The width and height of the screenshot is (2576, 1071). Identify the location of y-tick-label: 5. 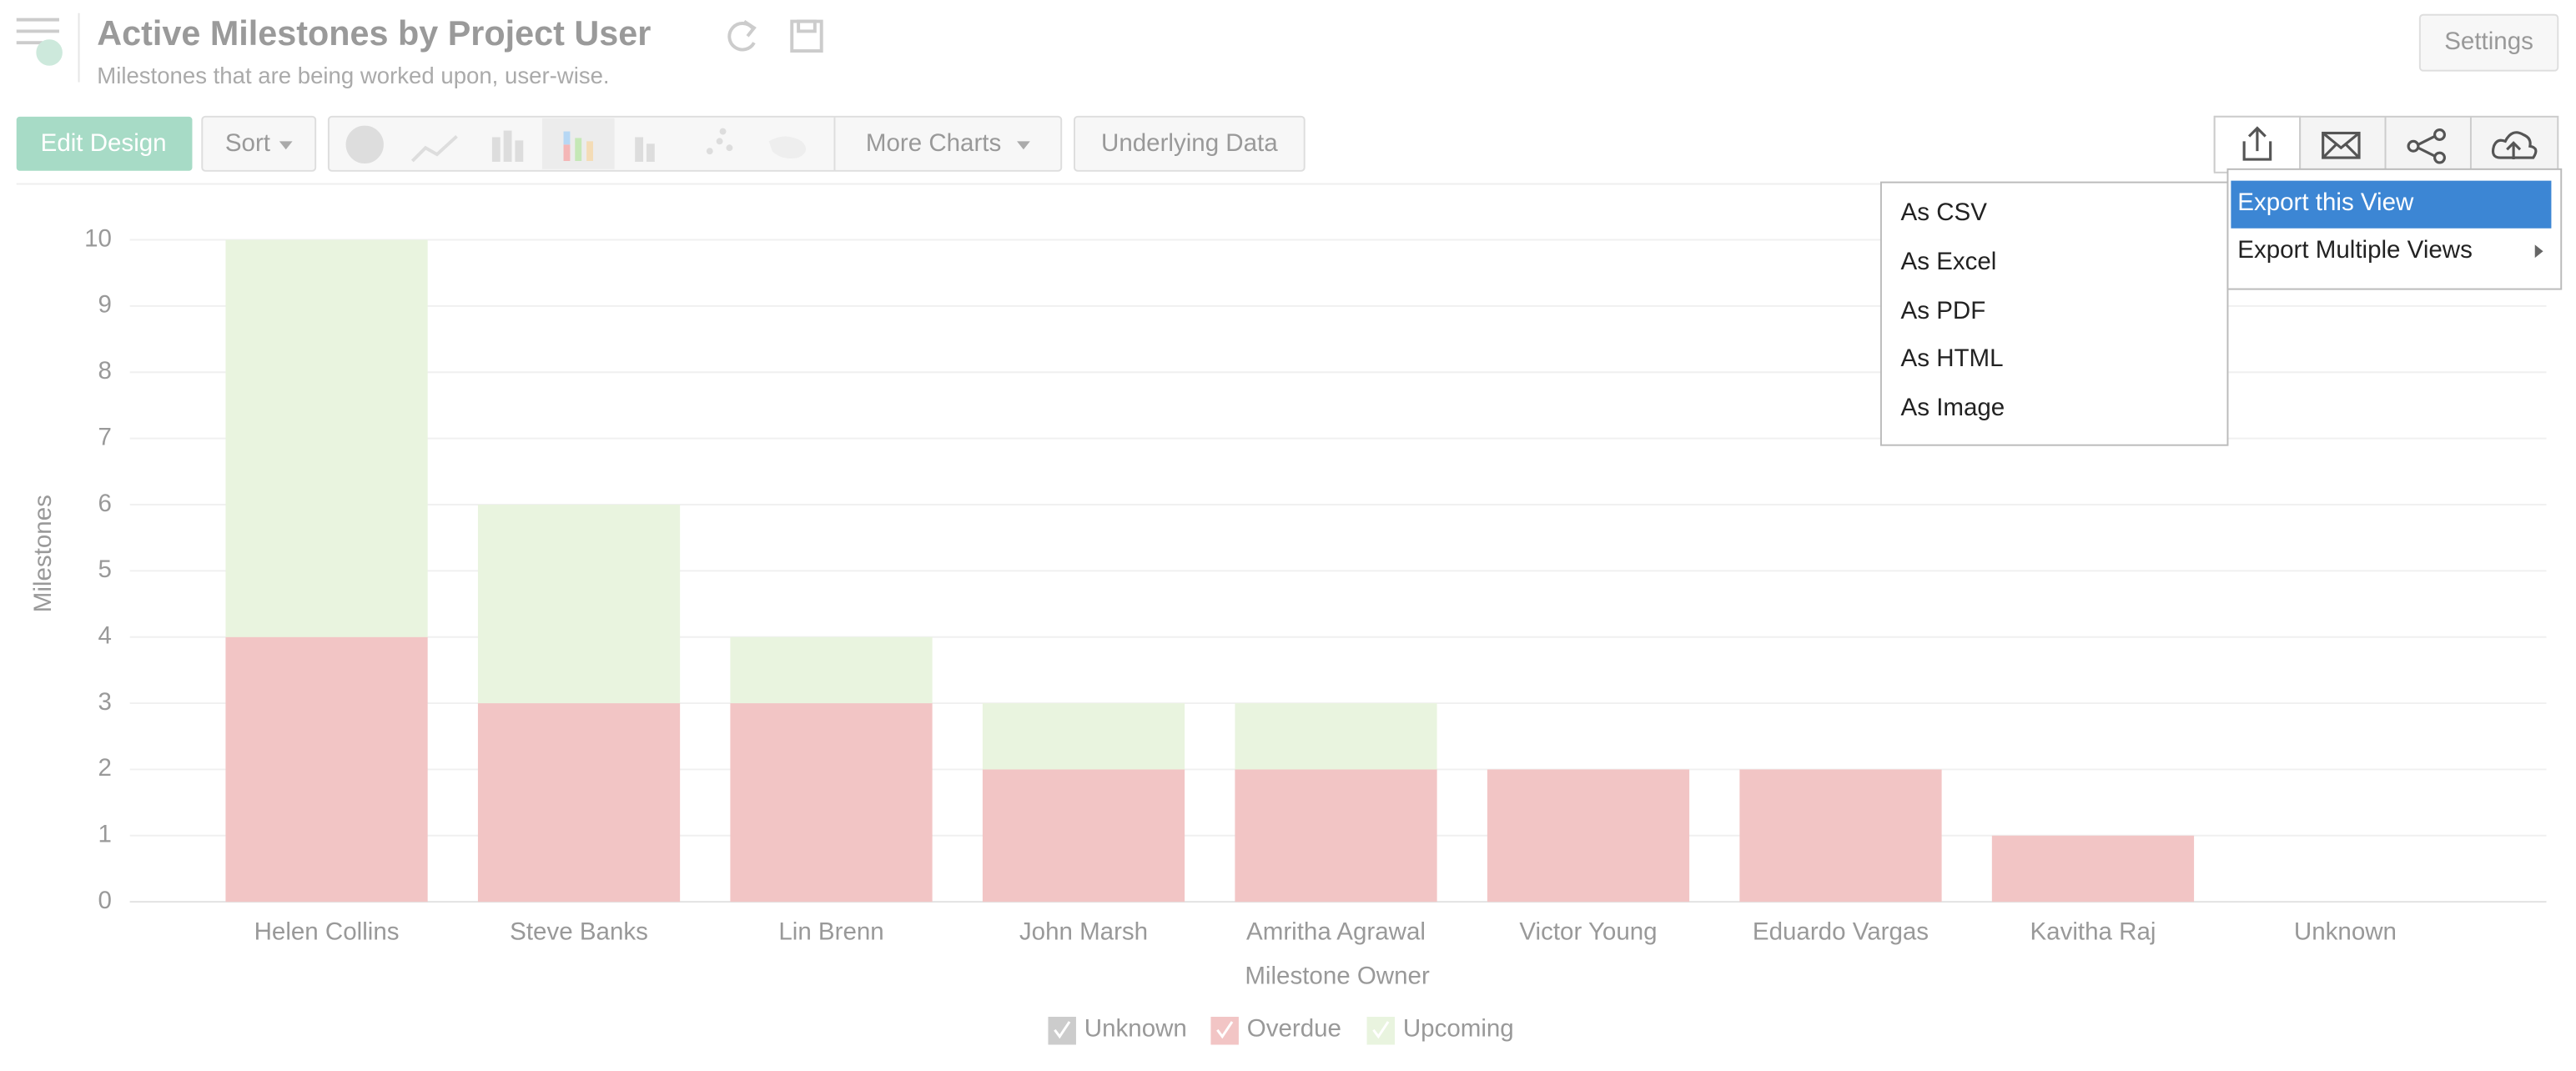
(105, 569).